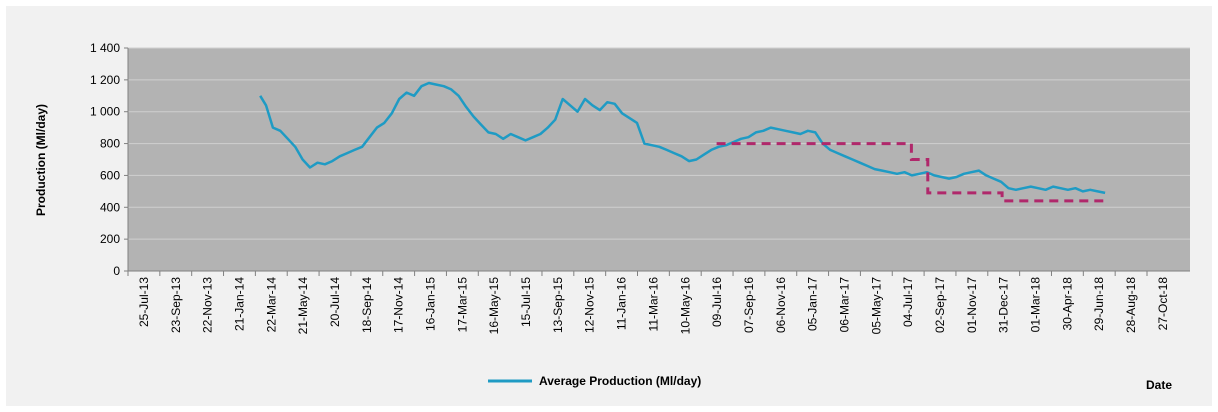 This screenshot has height=412, width=1218. I want to click on x-tick-label: 05-May-17, so click(876, 306).